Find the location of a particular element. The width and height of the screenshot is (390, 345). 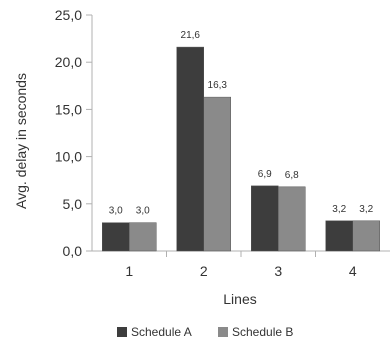

legend: Schedule A Schedule B is located at coordinates (205, 332).